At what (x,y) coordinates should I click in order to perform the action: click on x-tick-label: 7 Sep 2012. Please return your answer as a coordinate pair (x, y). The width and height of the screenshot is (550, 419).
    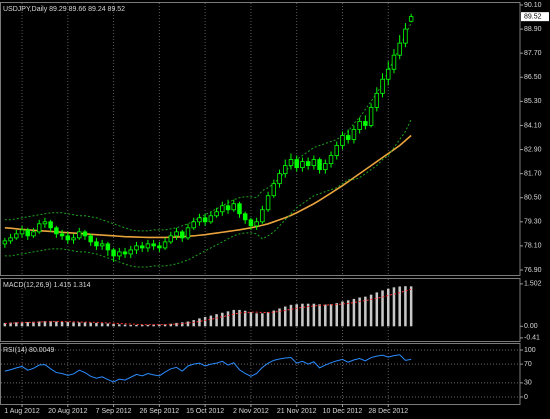
    Looking at the image, I should click on (114, 411).